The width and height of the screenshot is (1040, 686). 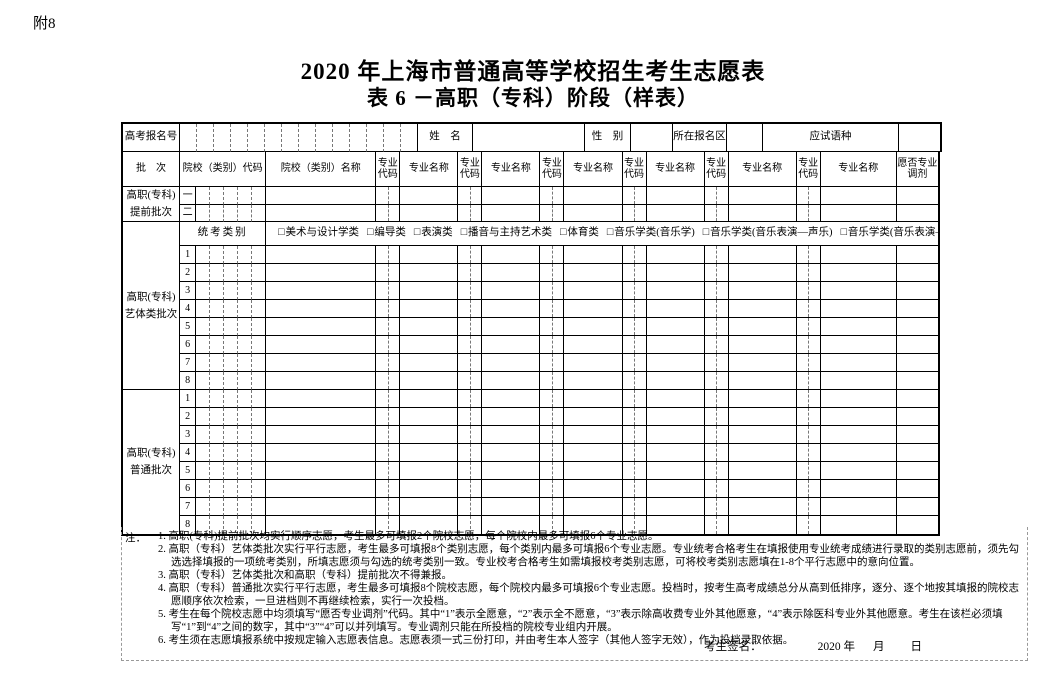 I want to click on row-number-cell: 6, so click(x=188, y=489).